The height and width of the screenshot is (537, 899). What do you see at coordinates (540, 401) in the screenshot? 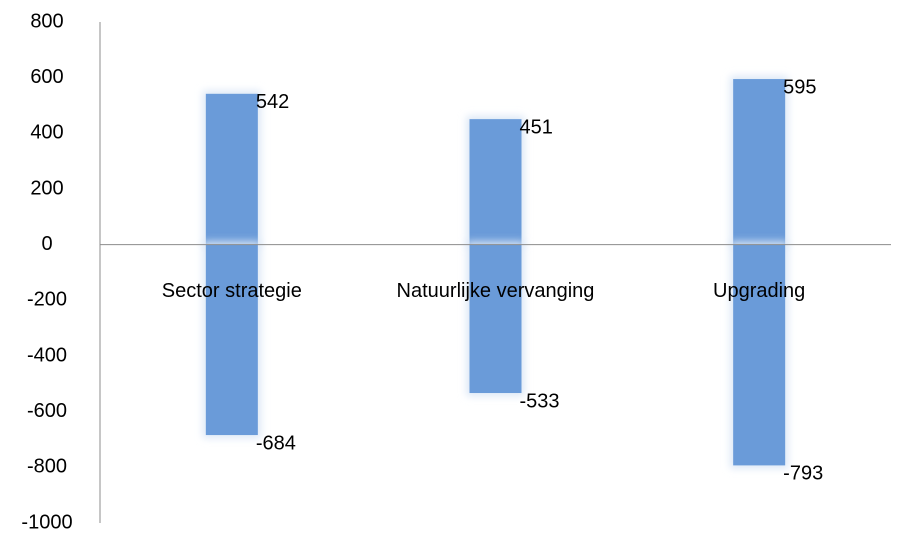
I see `data-label: -533` at bounding box center [540, 401].